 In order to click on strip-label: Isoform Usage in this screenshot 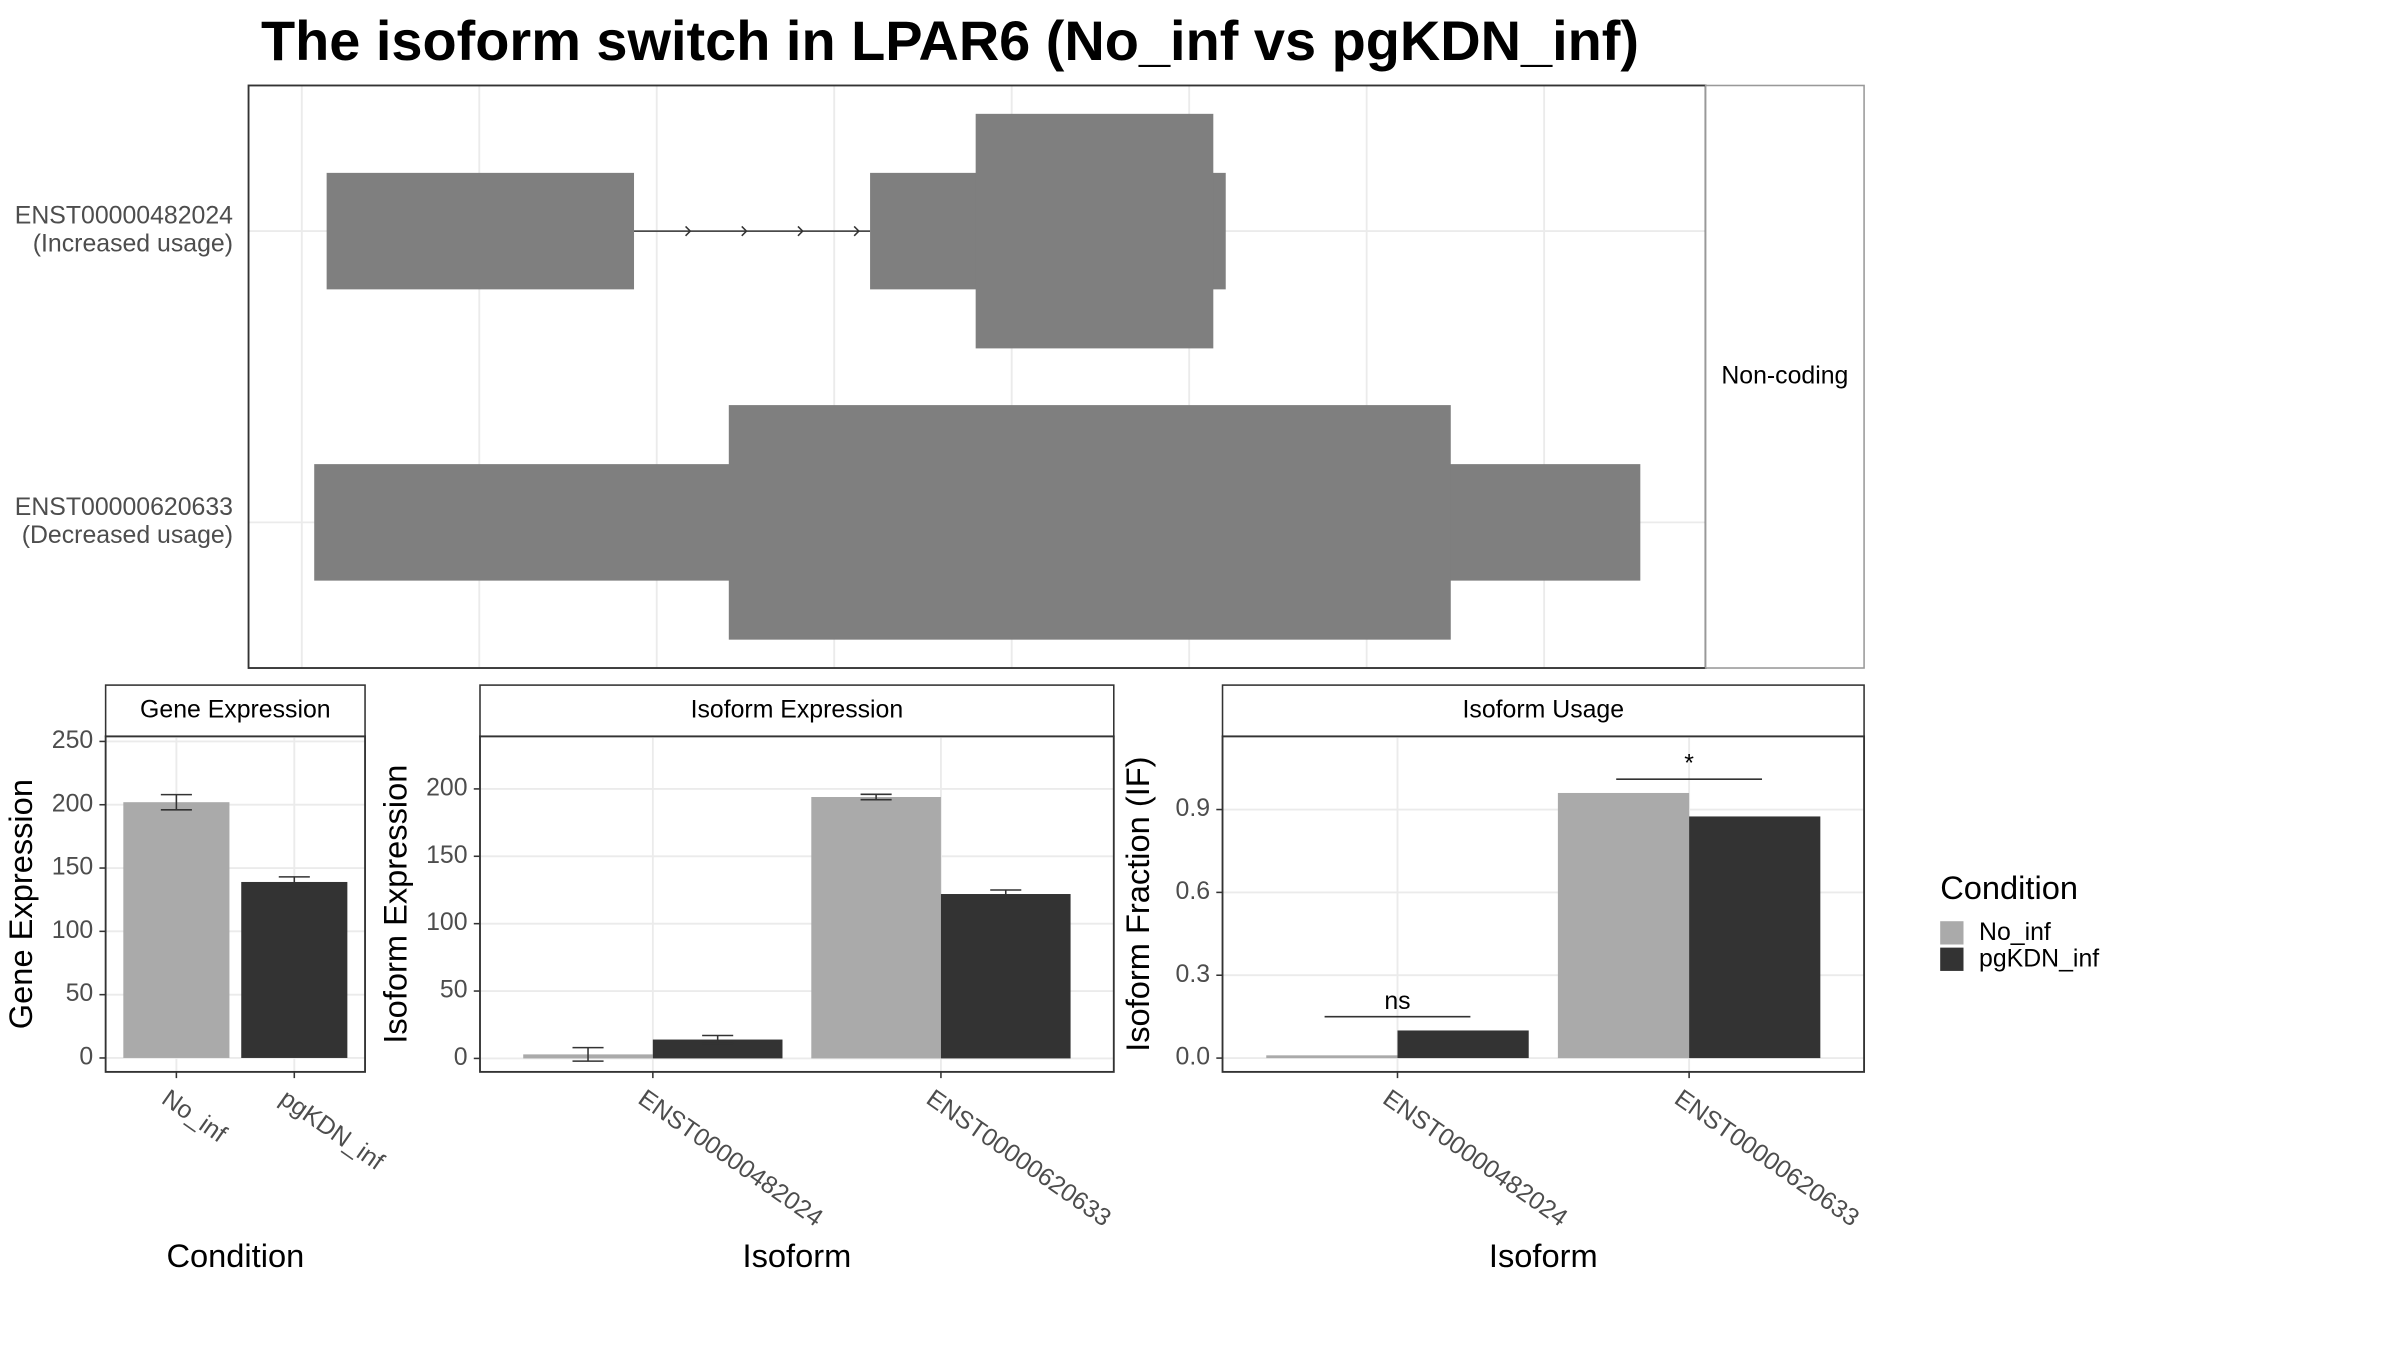, I will do `click(1544, 709)`.